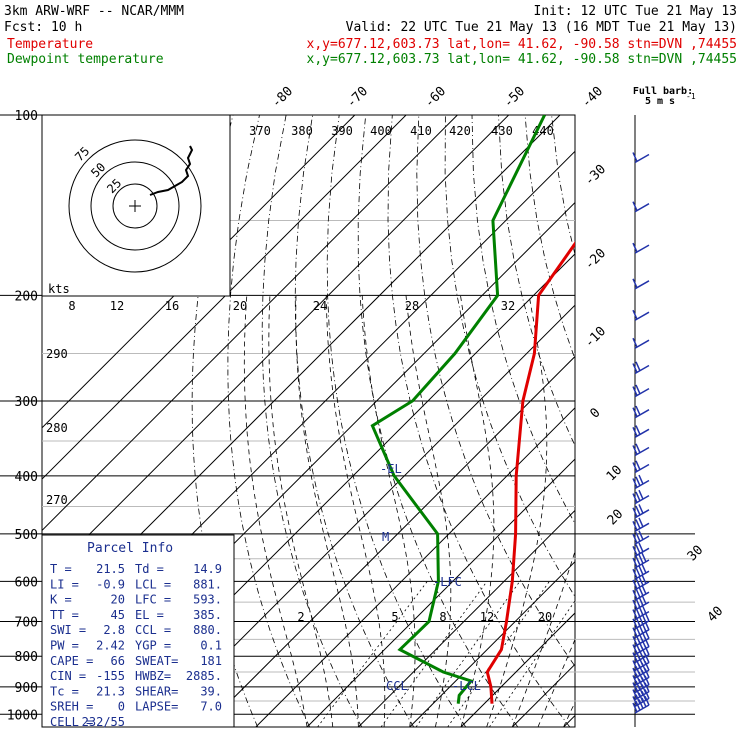 This screenshot has height=740, width=740. I want to click on parcel-value2-8: 39., so click(211, 691).